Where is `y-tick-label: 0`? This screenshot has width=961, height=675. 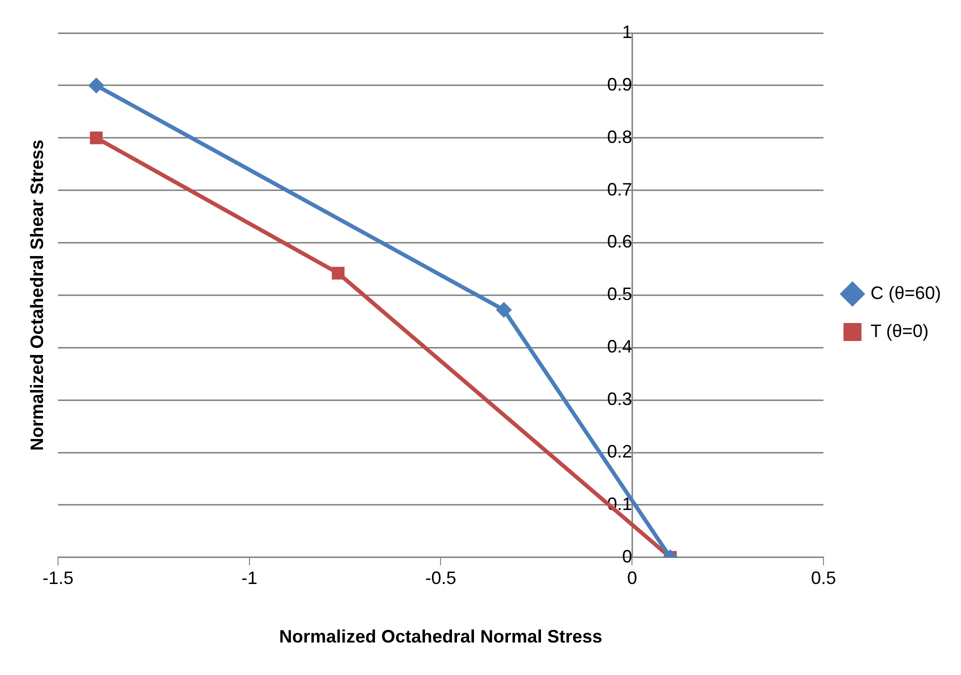 y-tick-label: 0 is located at coordinates (627, 556).